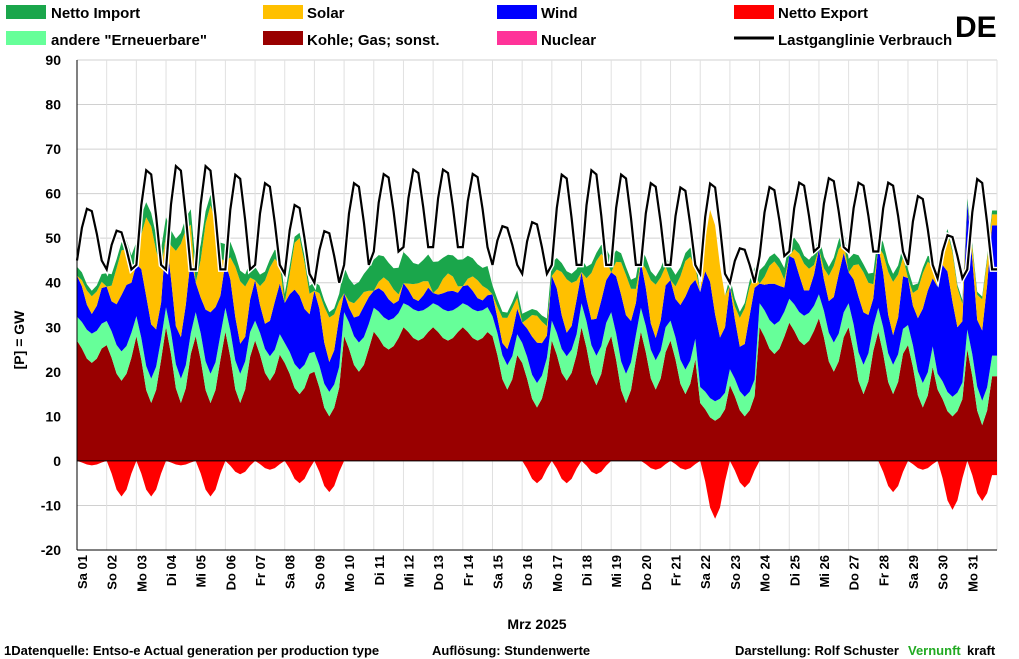  What do you see at coordinates (53, 105) in the screenshot?
I see `y-tick-label: 80` at bounding box center [53, 105].